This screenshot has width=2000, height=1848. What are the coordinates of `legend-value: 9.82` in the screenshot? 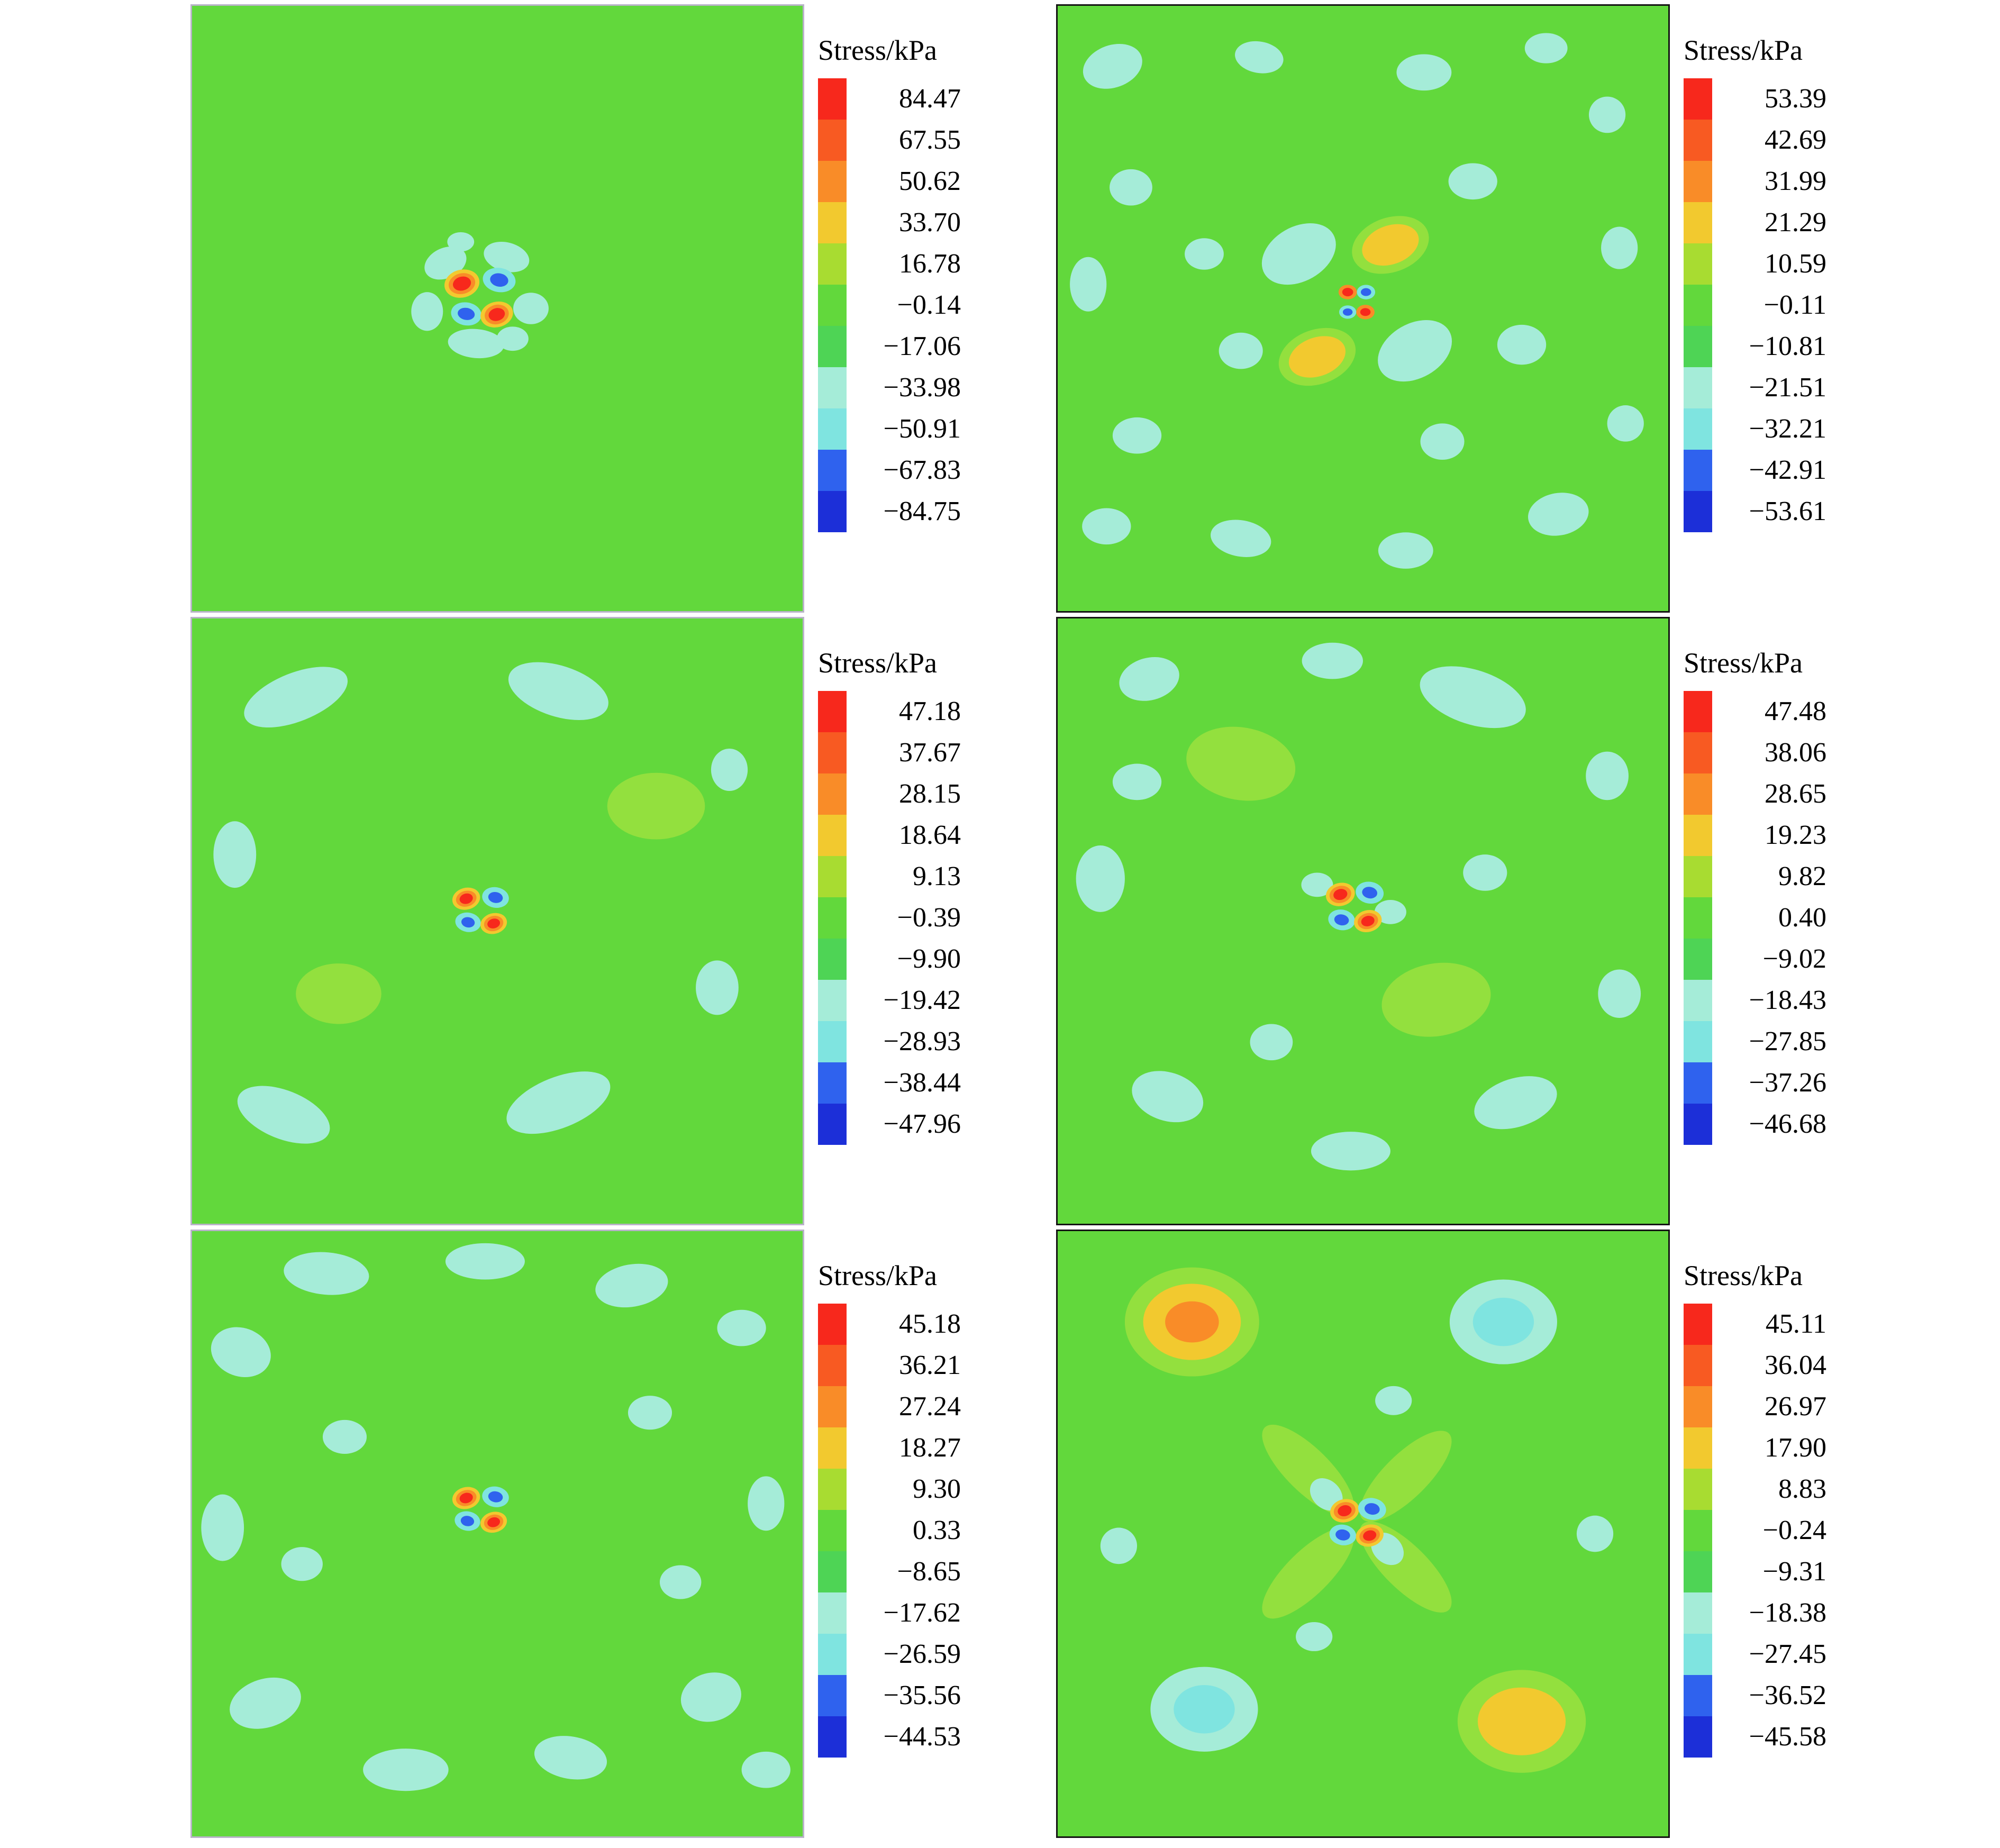 It's located at (1802, 876).